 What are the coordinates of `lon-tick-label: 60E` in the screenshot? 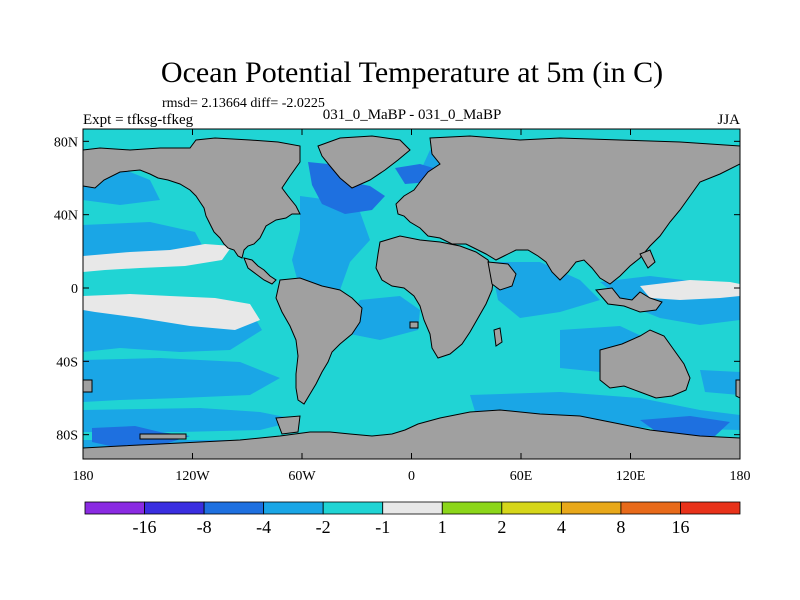 It's located at (521, 476).